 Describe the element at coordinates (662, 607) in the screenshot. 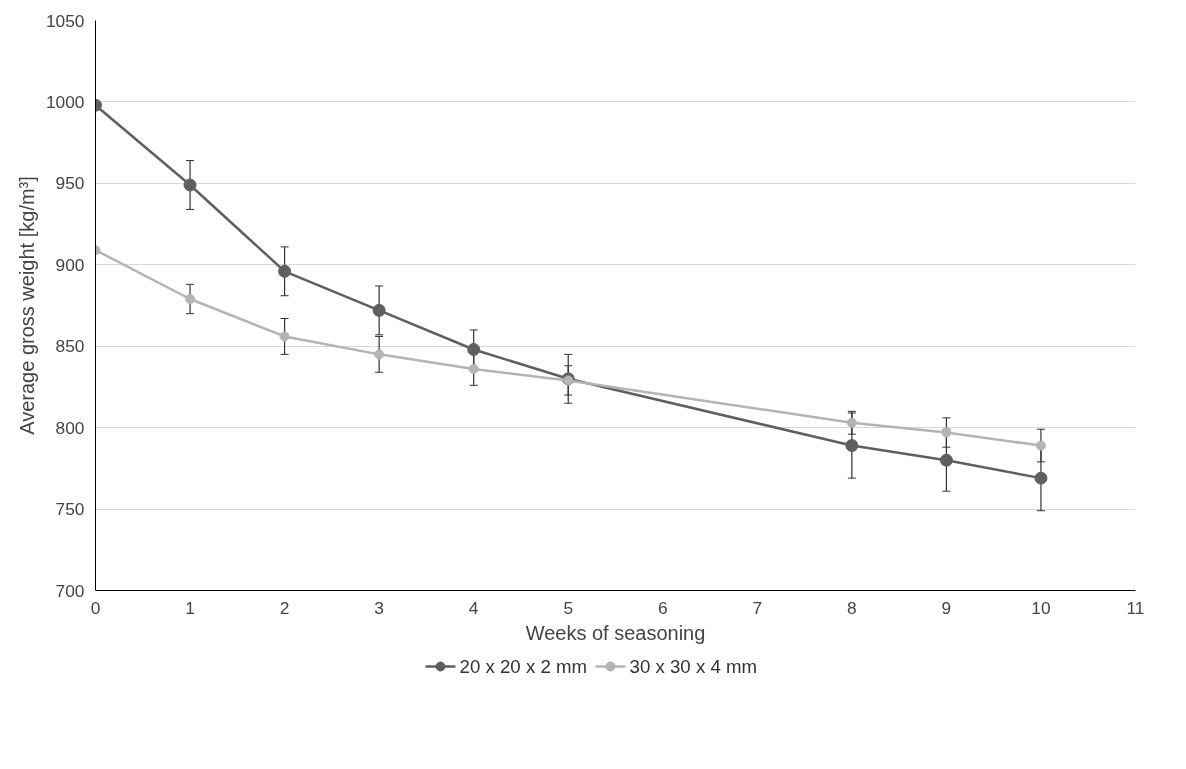

I see `x-tick-label: 6` at that location.